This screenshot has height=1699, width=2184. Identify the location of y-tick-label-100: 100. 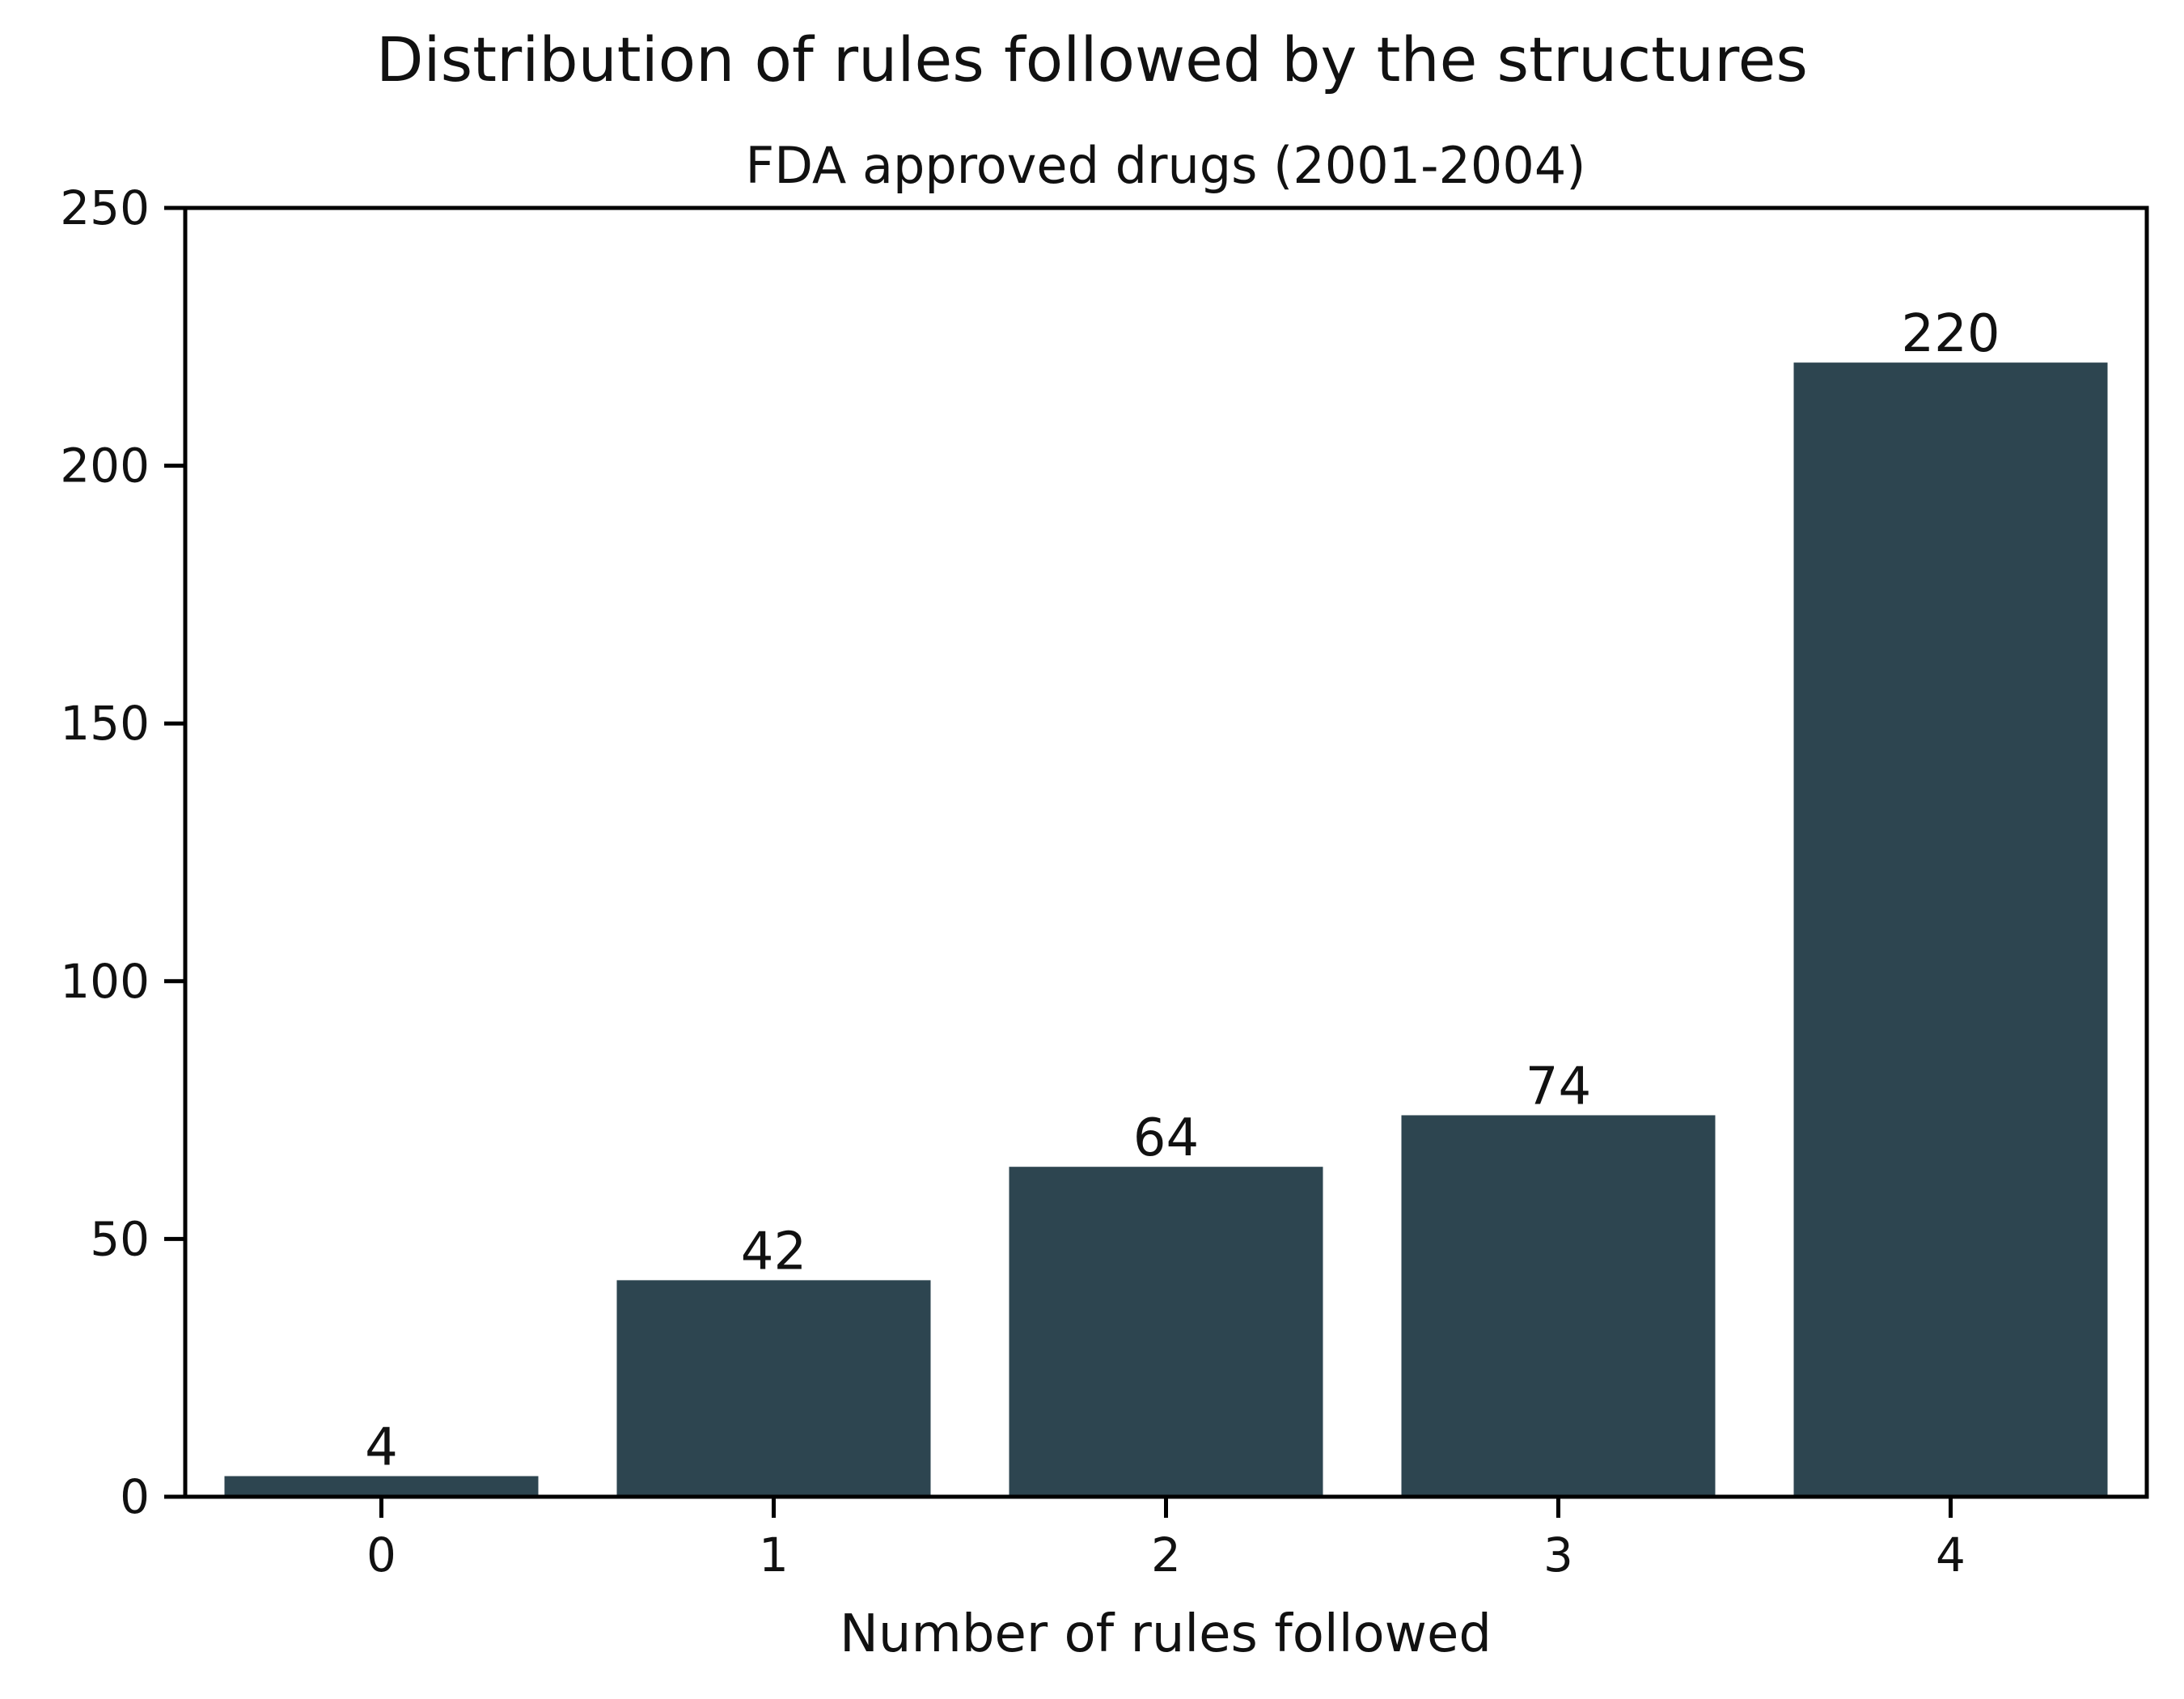
(105, 981).